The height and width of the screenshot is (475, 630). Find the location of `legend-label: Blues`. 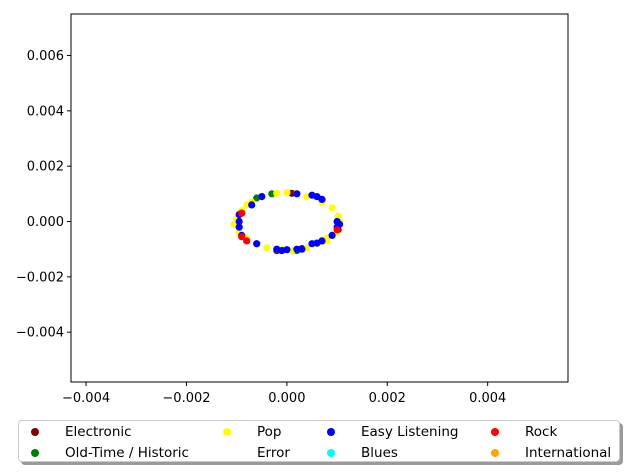

legend-label: Blues is located at coordinates (379, 453).